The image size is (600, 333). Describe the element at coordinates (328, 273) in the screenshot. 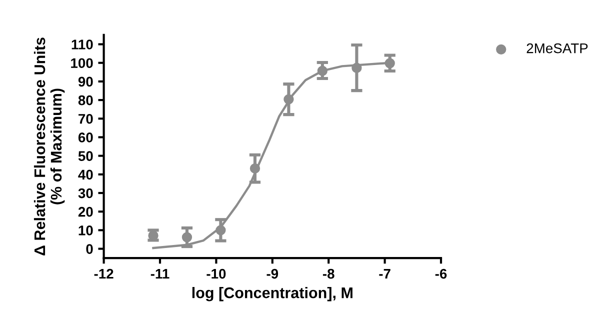

I see `x-tick-label: -8` at that location.